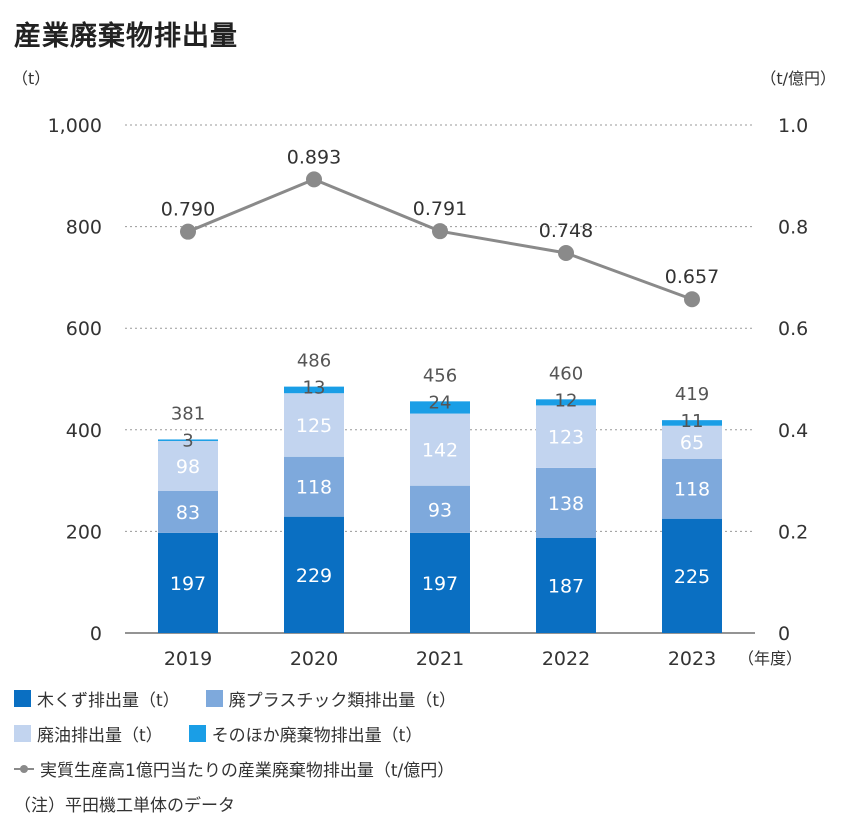 The width and height of the screenshot is (846, 820). What do you see at coordinates (770, 658) in the screenshot?
I see `x-axis-unit: （年度）` at bounding box center [770, 658].